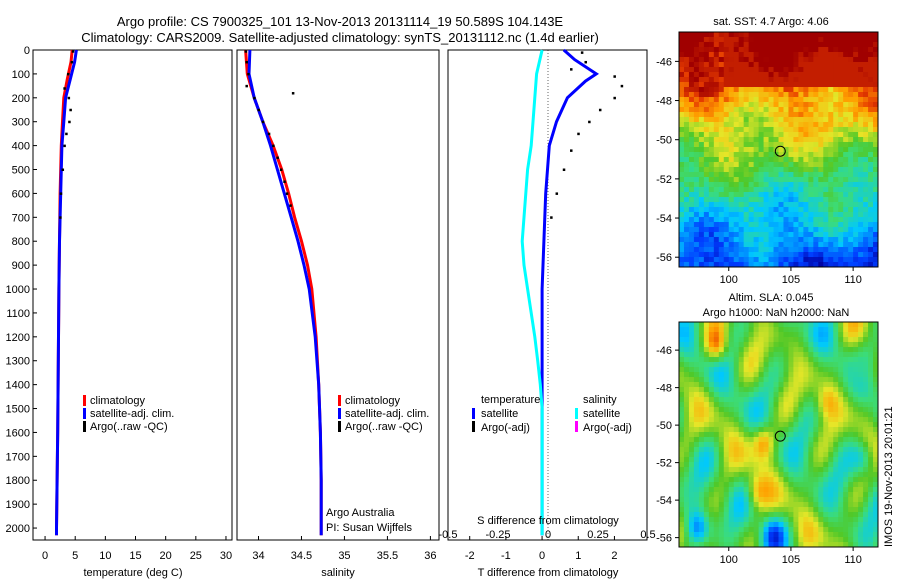 This screenshot has width=900, height=580. What do you see at coordinates (285, 292) in the screenshot?
I see `series-line` at bounding box center [285, 292].